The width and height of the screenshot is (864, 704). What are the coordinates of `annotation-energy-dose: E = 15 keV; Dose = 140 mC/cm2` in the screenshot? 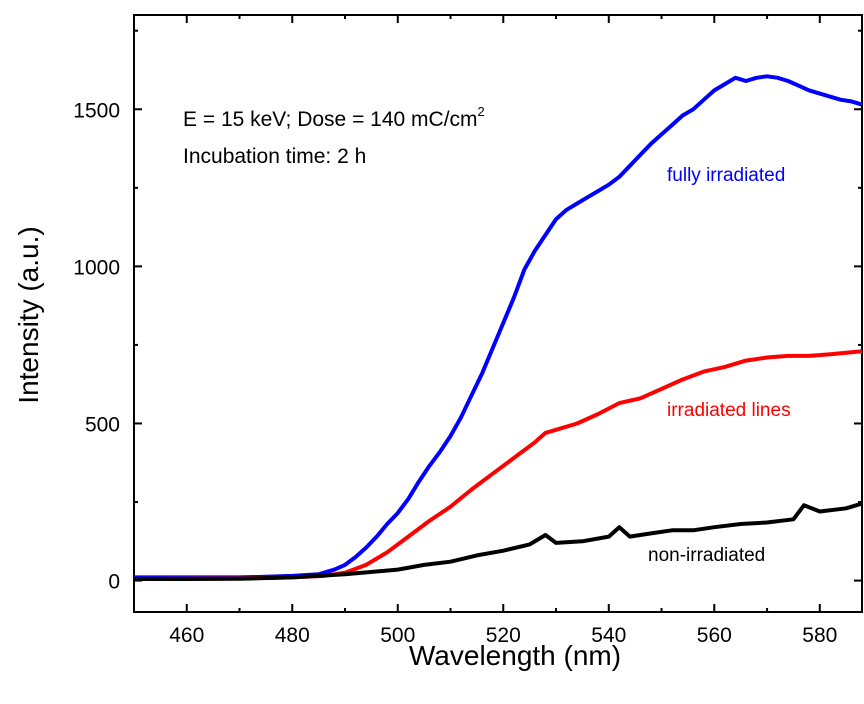 It's located at (334, 117).